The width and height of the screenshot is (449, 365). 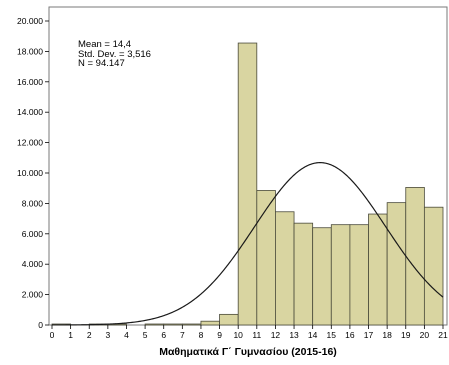 I want to click on y-tick-label: 16.000, so click(x=30, y=82).